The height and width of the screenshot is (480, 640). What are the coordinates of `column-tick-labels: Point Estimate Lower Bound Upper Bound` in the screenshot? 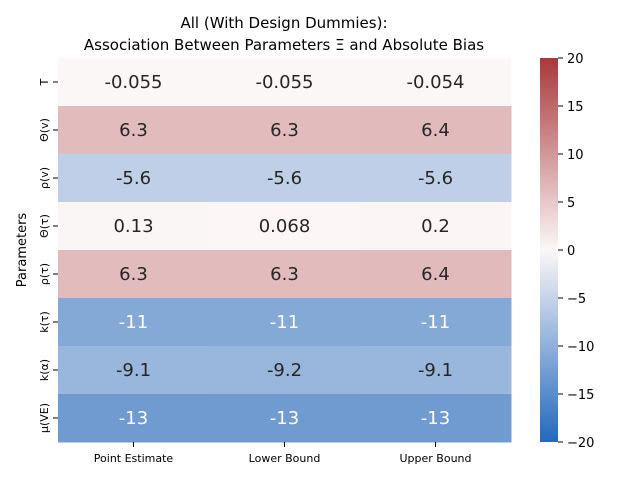 It's located at (283, 453).